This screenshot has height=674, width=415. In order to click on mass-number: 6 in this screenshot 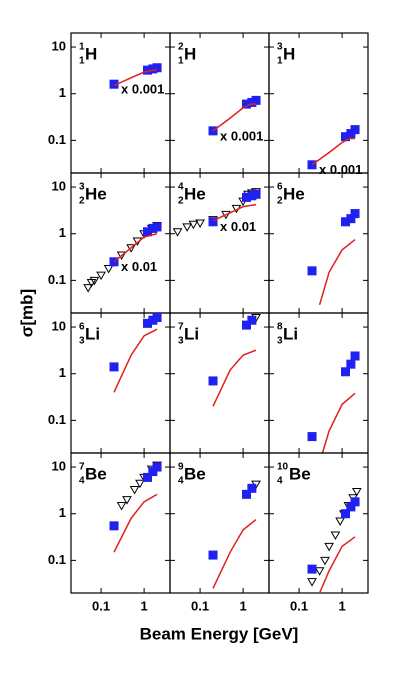, I will do `click(82, 327)`.